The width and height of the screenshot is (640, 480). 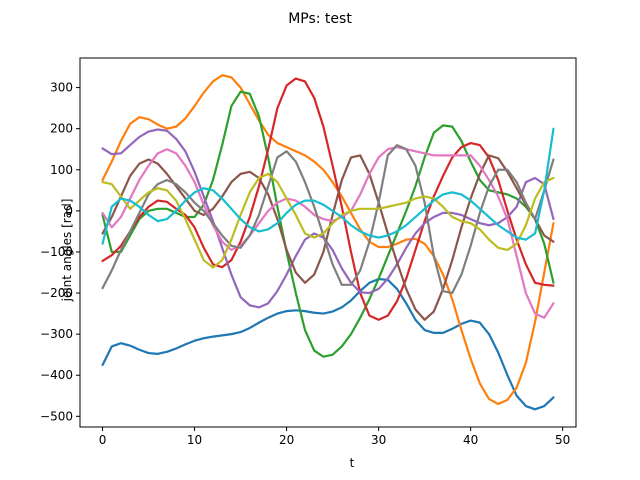 What do you see at coordinates (286, 440) in the screenshot?
I see `x-tick-label: 20` at bounding box center [286, 440].